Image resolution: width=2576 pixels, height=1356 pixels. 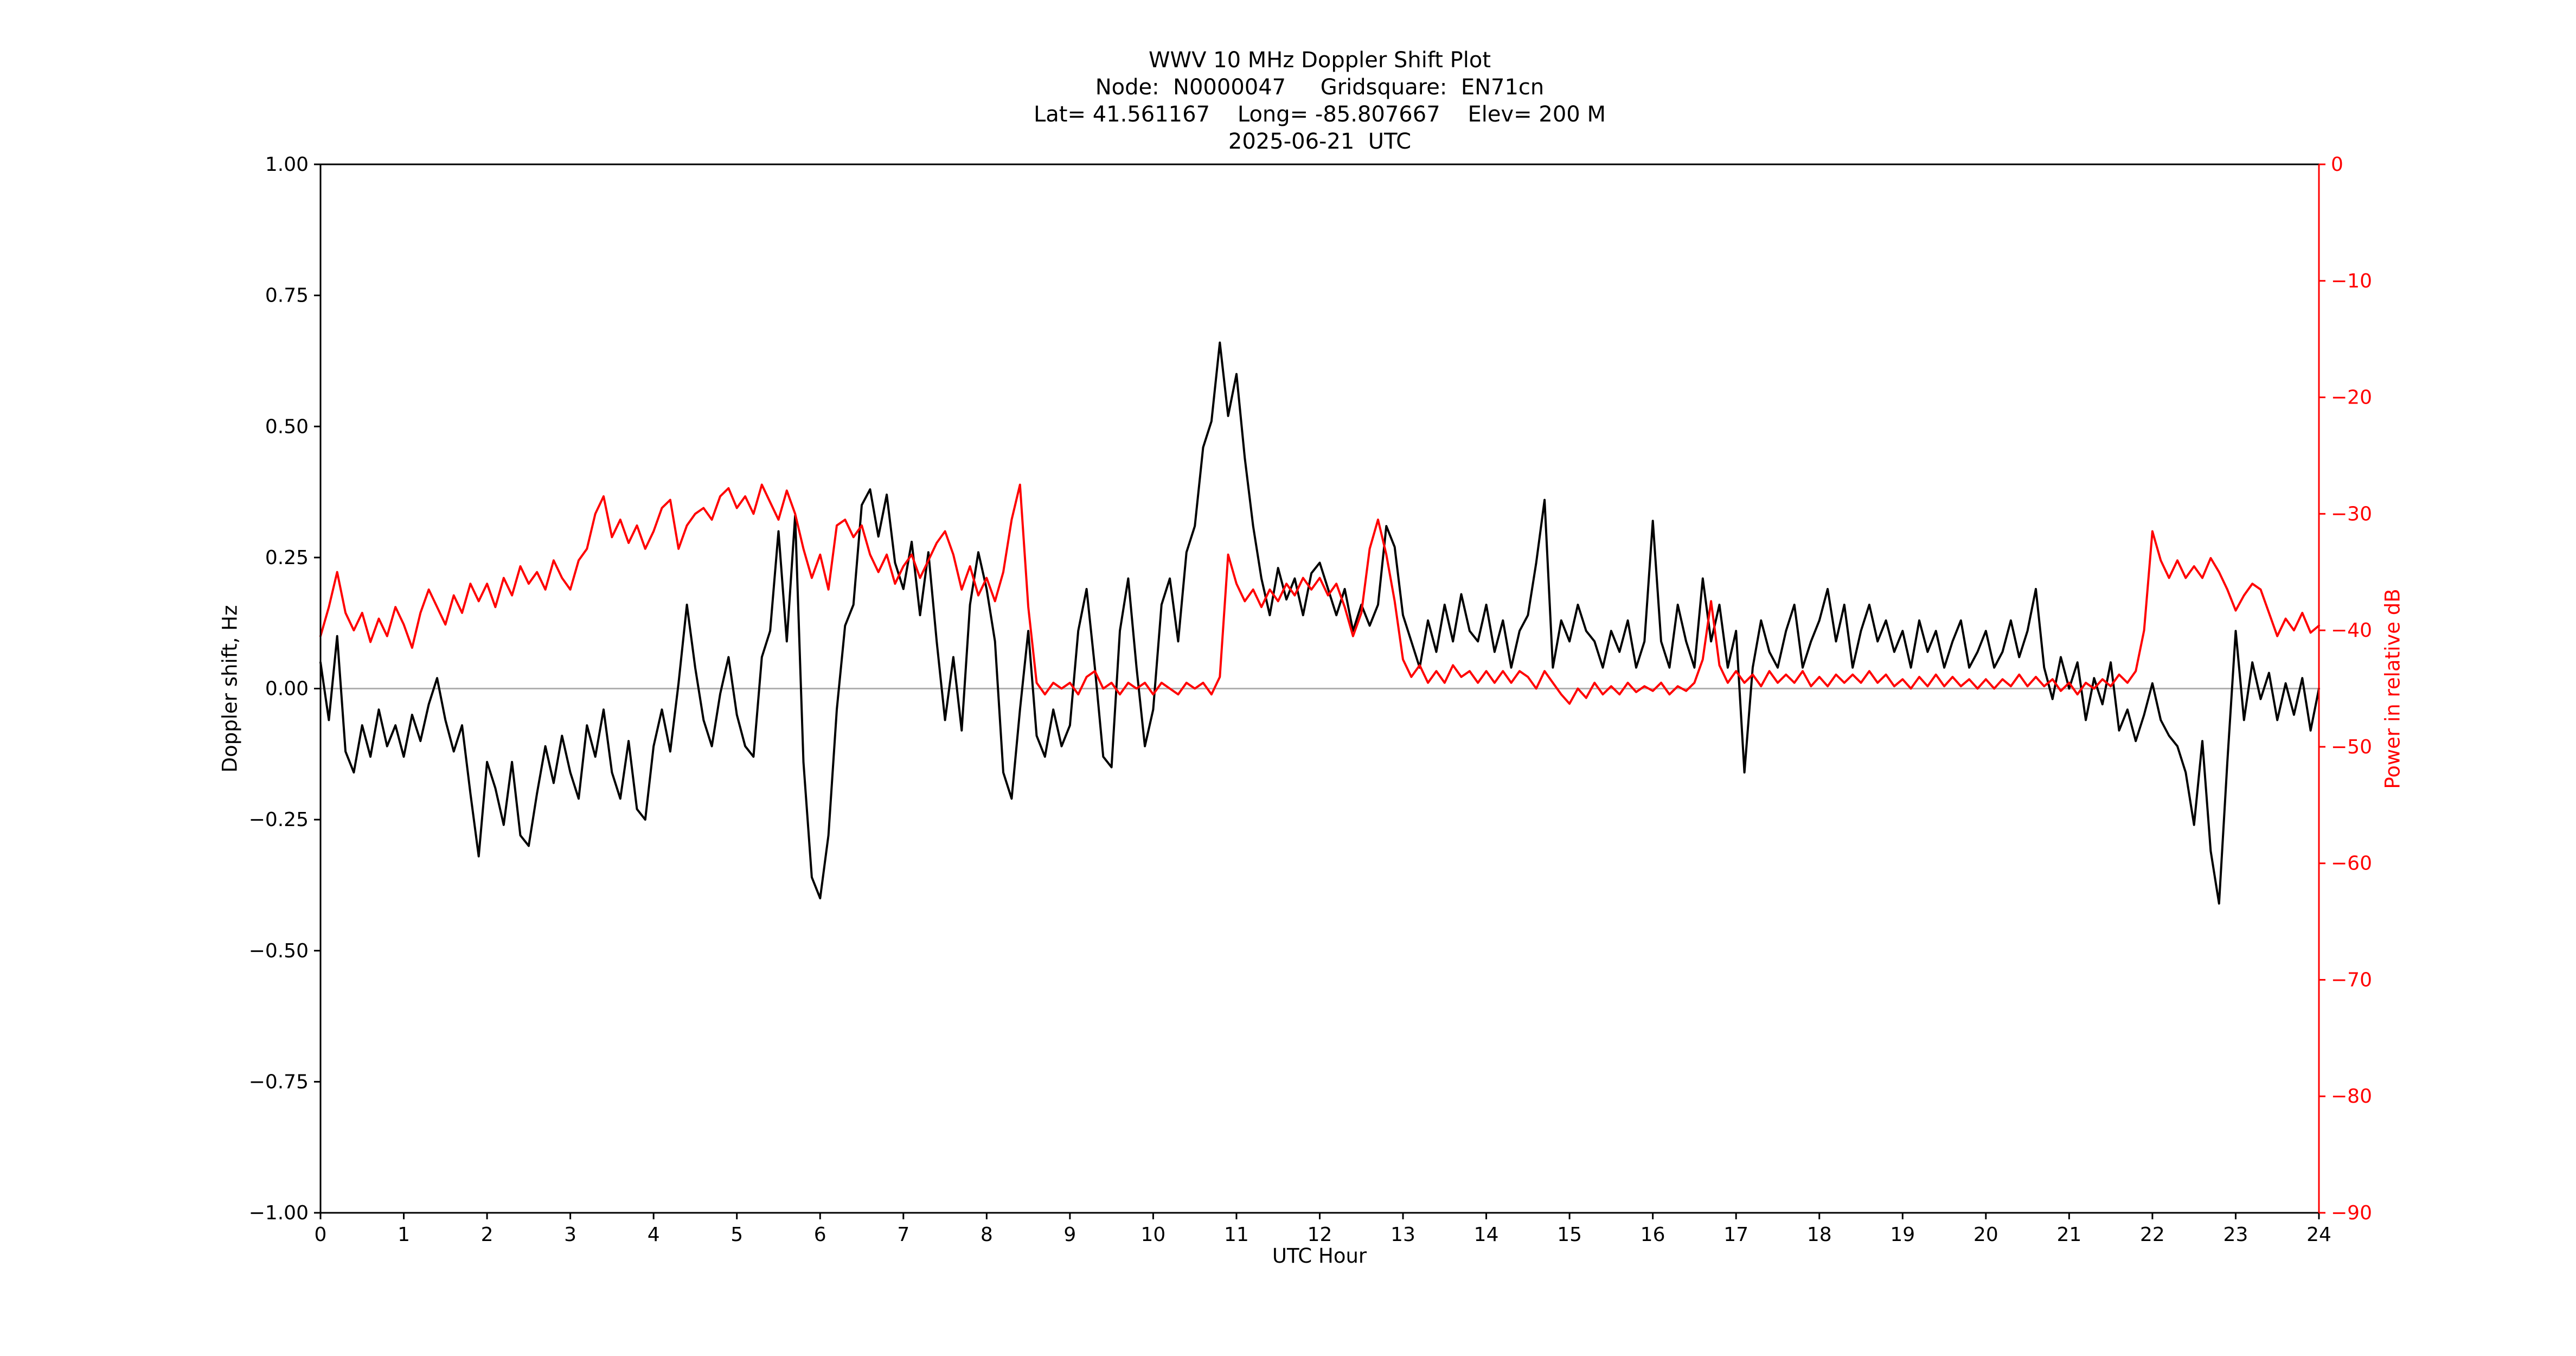 What do you see at coordinates (987, 1235) in the screenshot?
I see `x-tick-label: 8` at bounding box center [987, 1235].